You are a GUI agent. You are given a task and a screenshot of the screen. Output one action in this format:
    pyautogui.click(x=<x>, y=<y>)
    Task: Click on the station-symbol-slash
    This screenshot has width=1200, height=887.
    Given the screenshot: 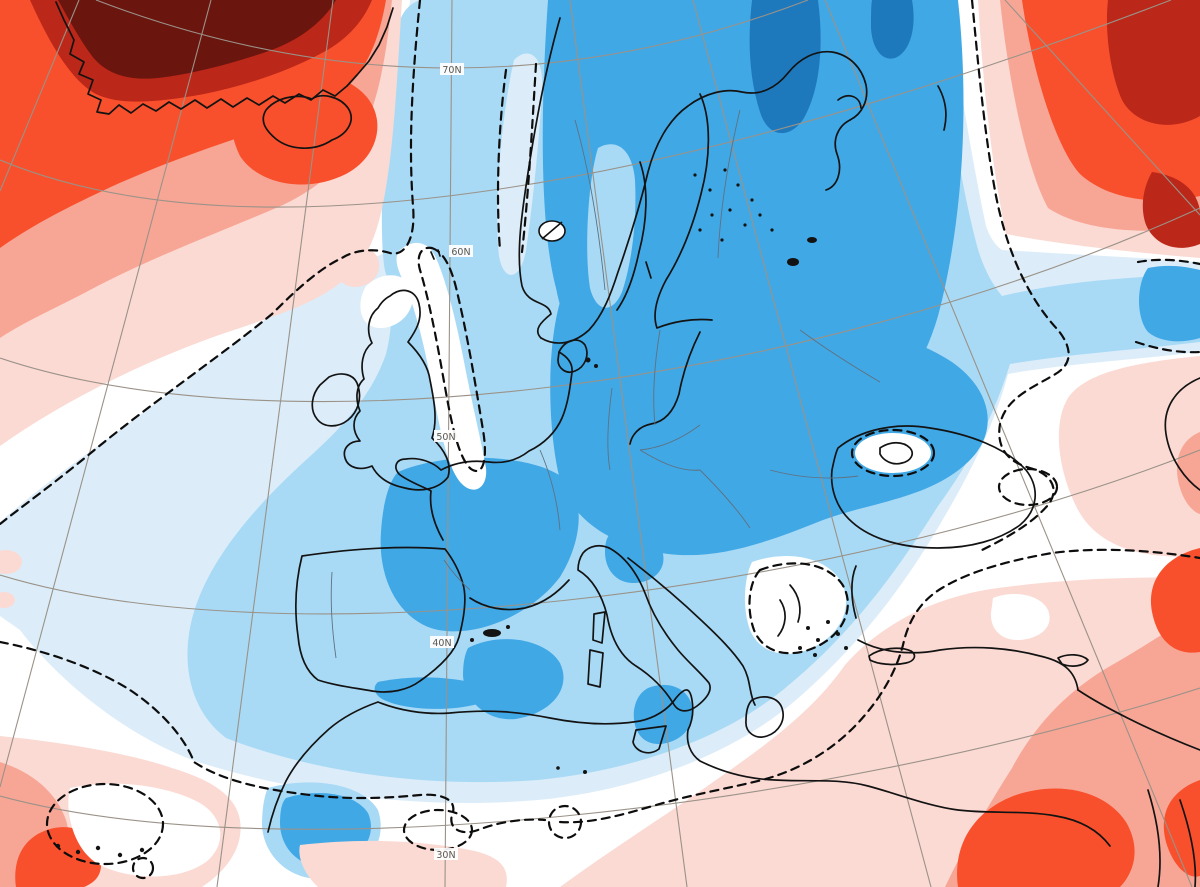 What is the action you would take?
    pyautogui.click(x=552, y=230)
    